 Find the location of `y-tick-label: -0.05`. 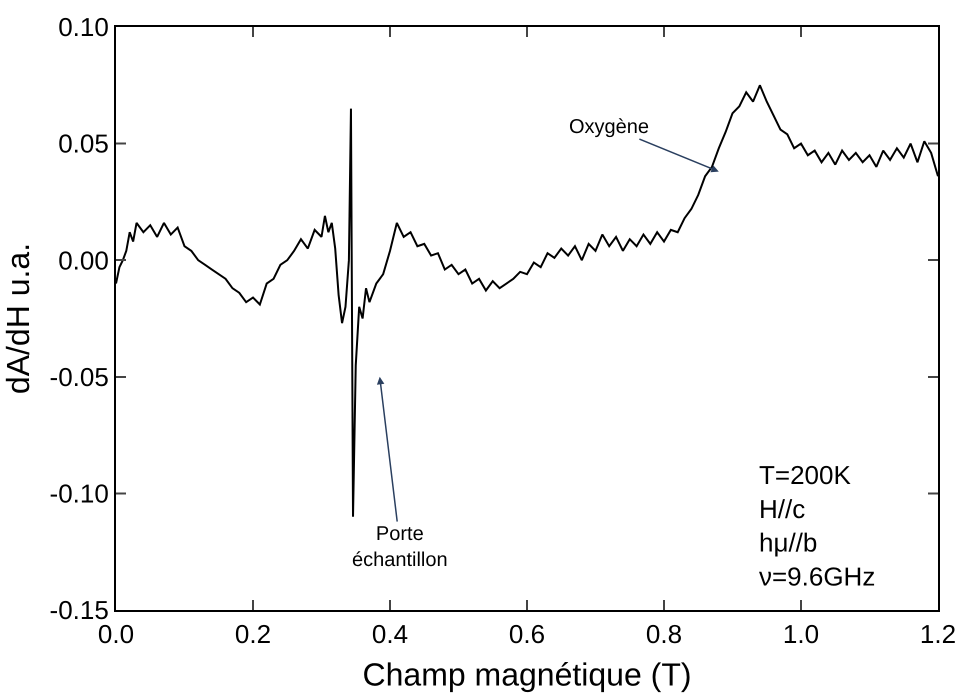

y-tick-label: -0.05 is located at coordinates (79, 377).